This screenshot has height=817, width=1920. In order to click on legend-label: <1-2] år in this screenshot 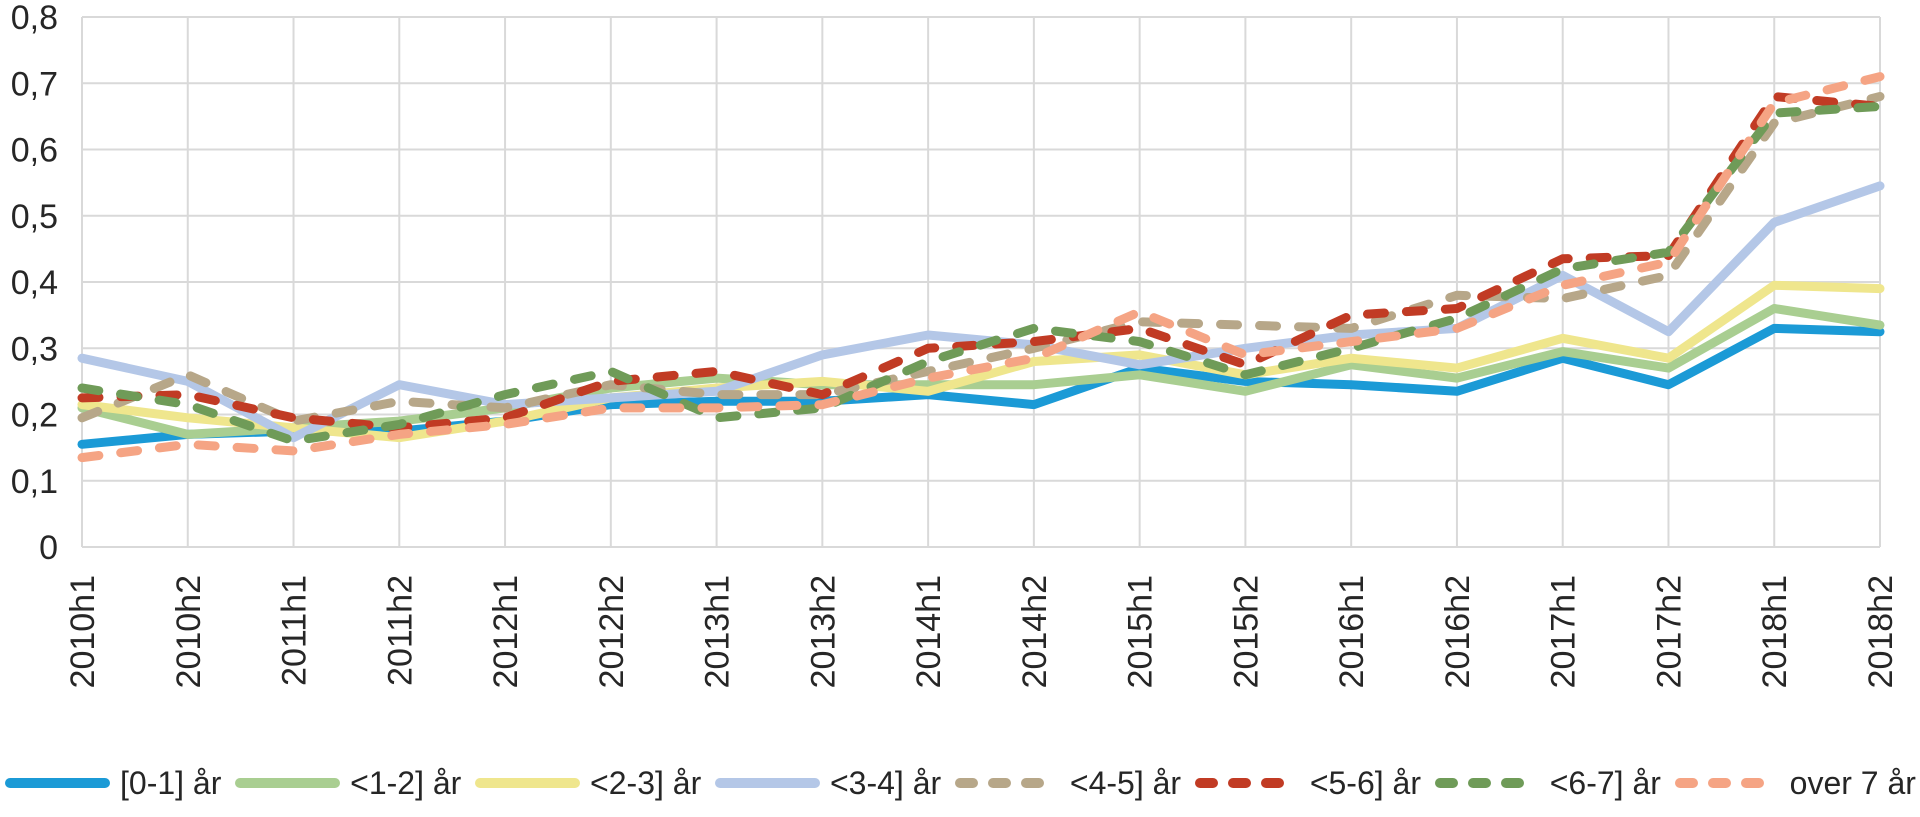, I will do `click(406, 782)`.